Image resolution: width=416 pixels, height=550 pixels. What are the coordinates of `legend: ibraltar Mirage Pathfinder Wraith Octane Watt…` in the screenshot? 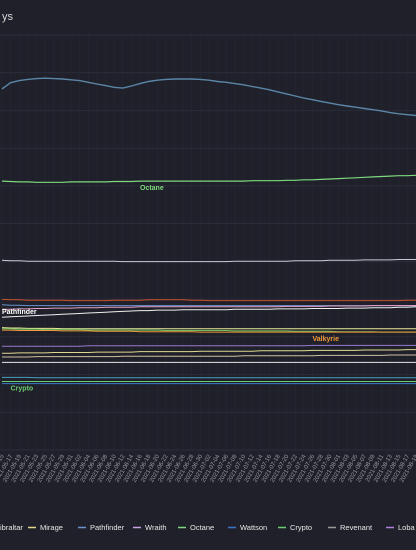 It's located at (208, 527).